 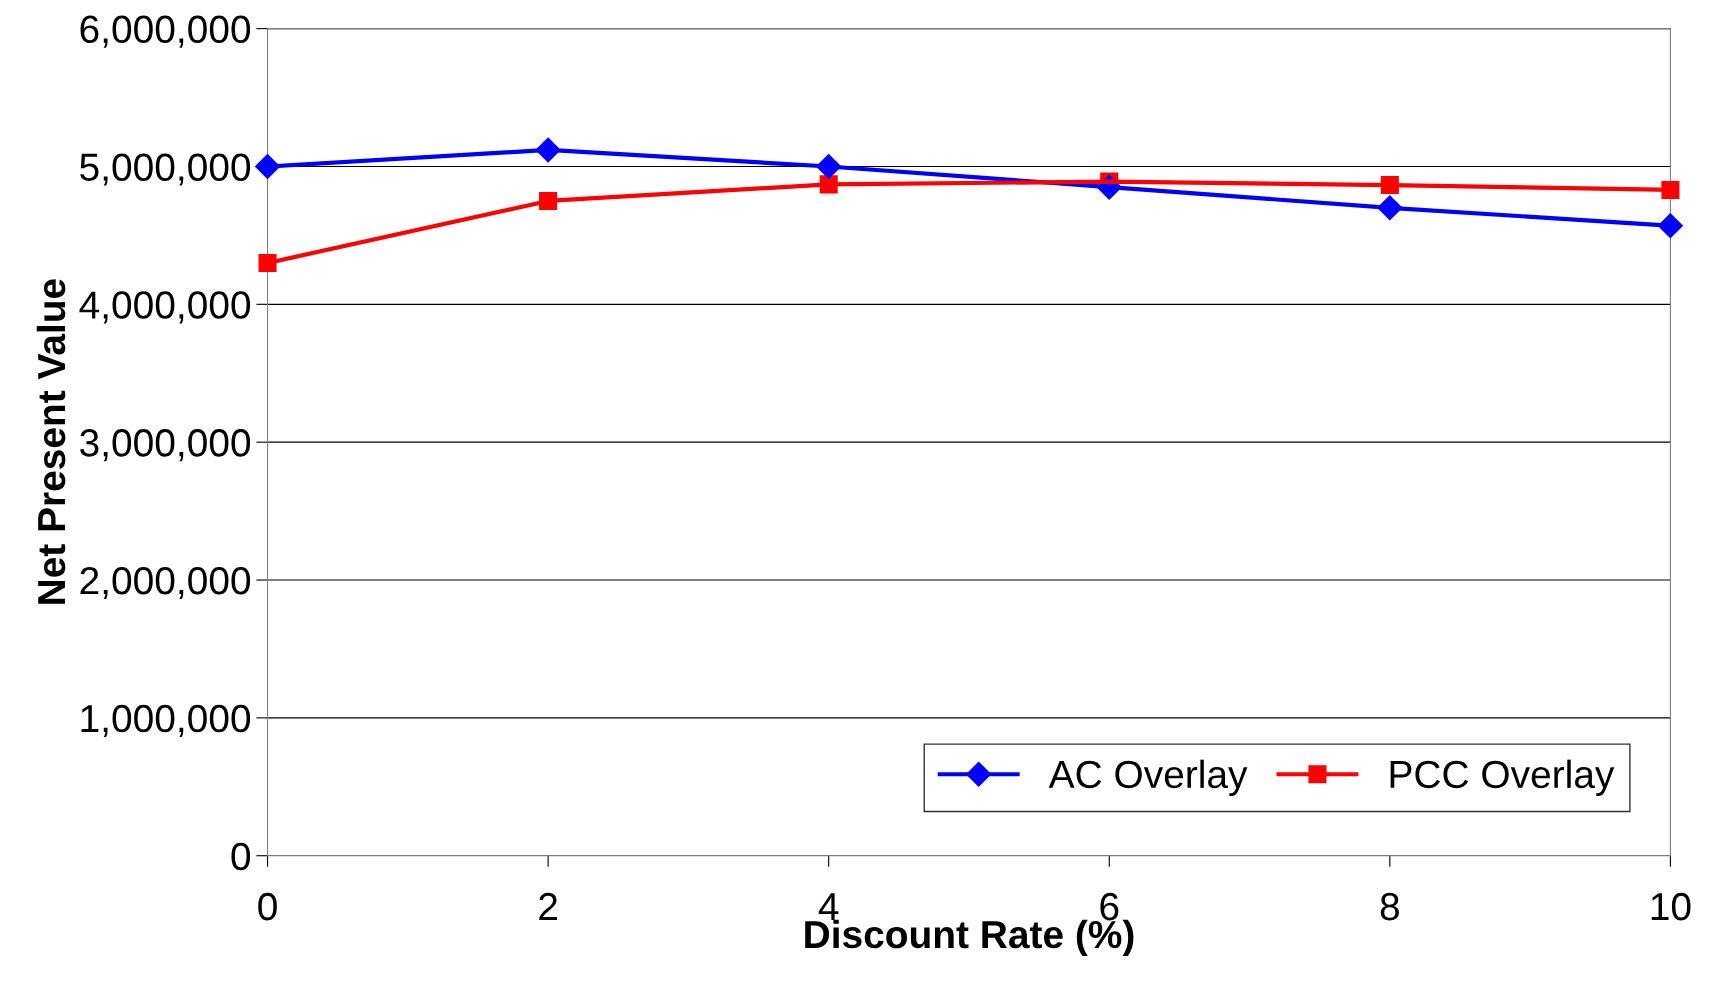 What do you see at coordinates (548, 906) in the screenshot?
I see `x-tick-label: 2` at bounding box center [548, 906].